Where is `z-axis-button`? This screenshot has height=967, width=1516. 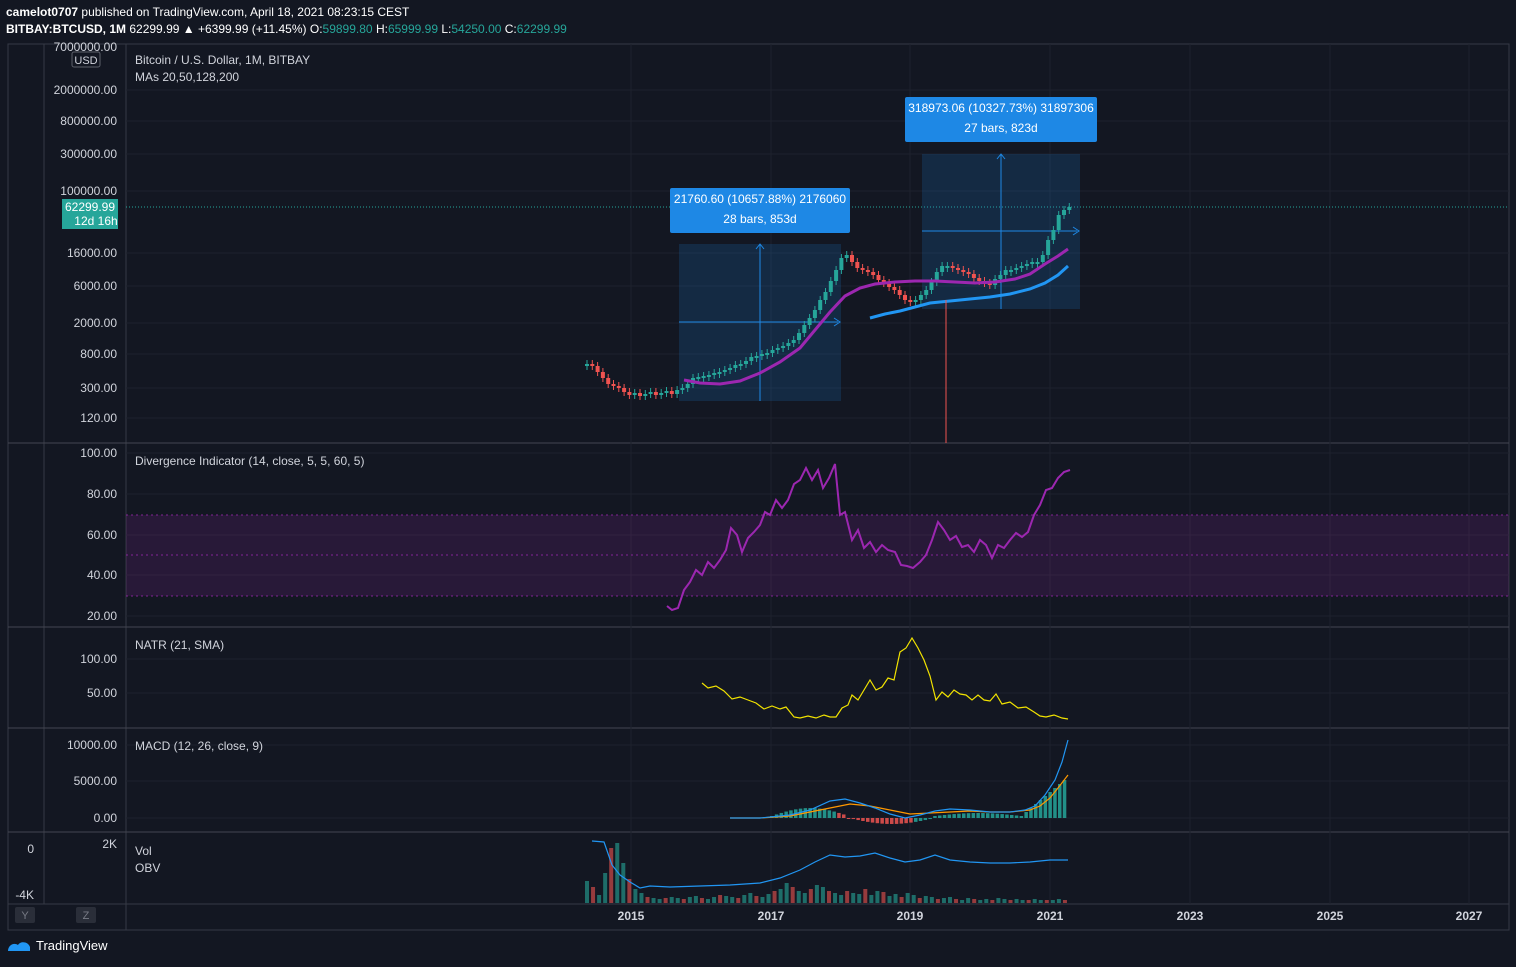
z-axis-button is located at coordinates (86, 915).